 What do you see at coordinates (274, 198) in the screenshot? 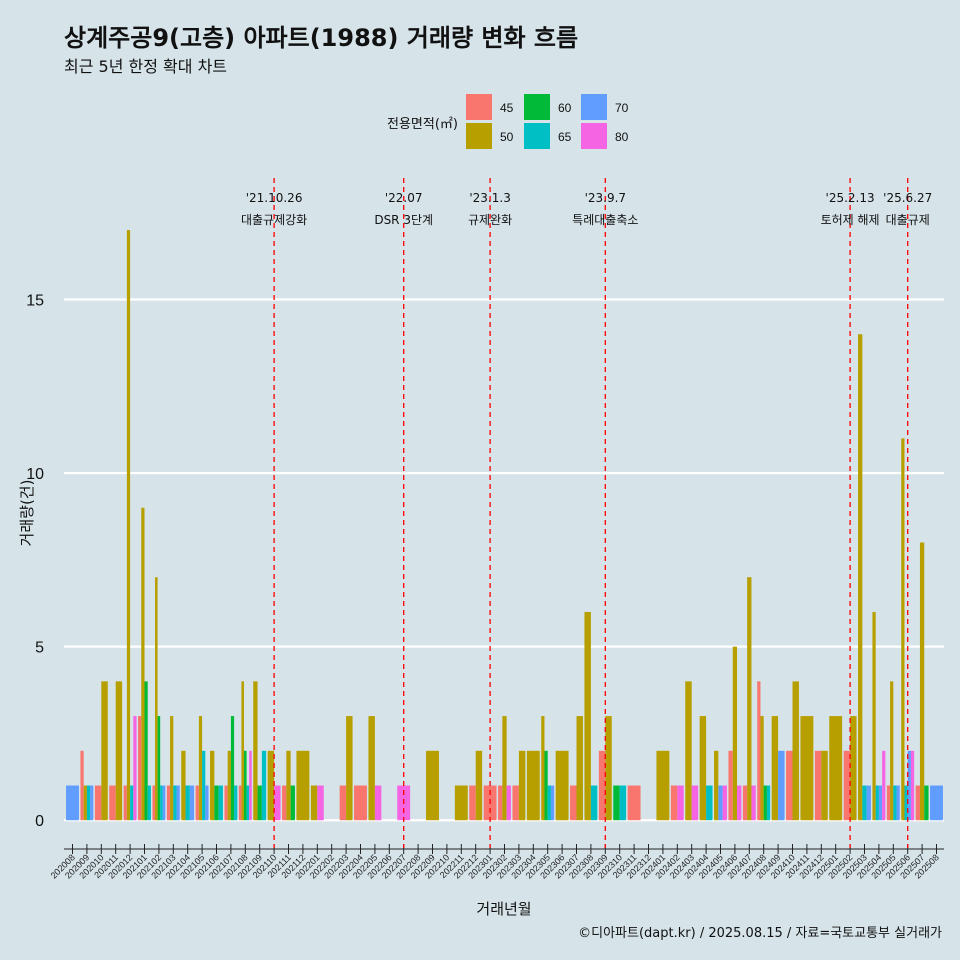
I see `event-date-label: '21.10.26` at bounding box center [274, 198].